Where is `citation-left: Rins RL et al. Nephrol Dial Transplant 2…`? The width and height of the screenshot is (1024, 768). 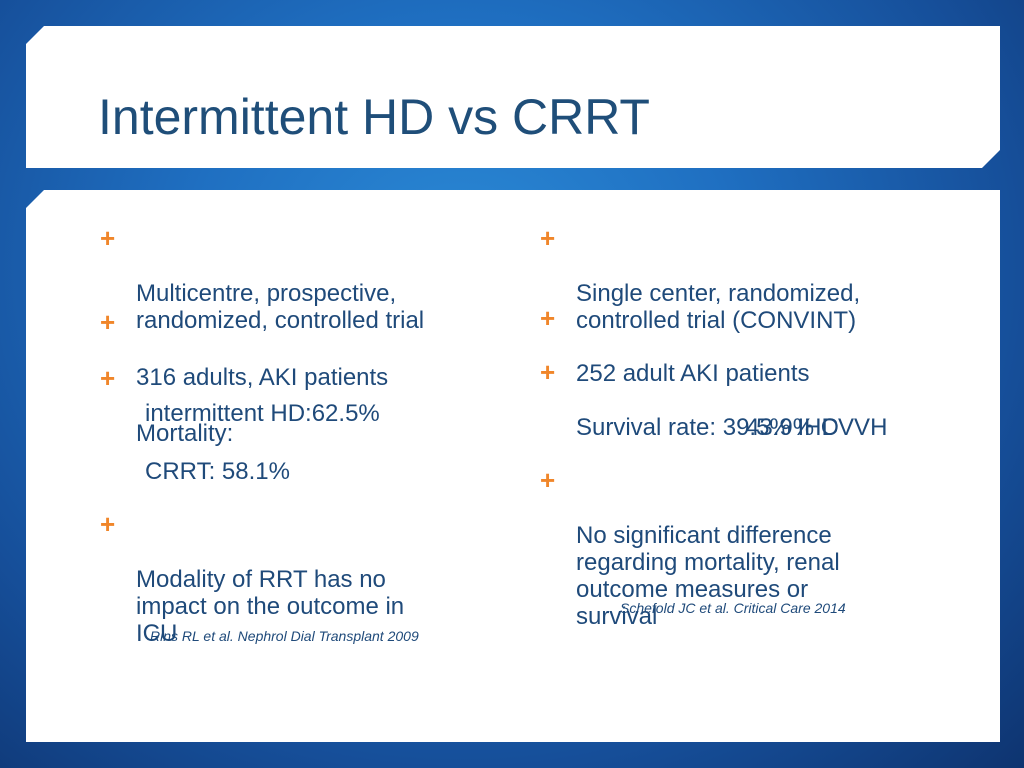 citation-left: Rins RL et al. Nephrol Dial Transplant 2… is located at coordinates (284, 636).